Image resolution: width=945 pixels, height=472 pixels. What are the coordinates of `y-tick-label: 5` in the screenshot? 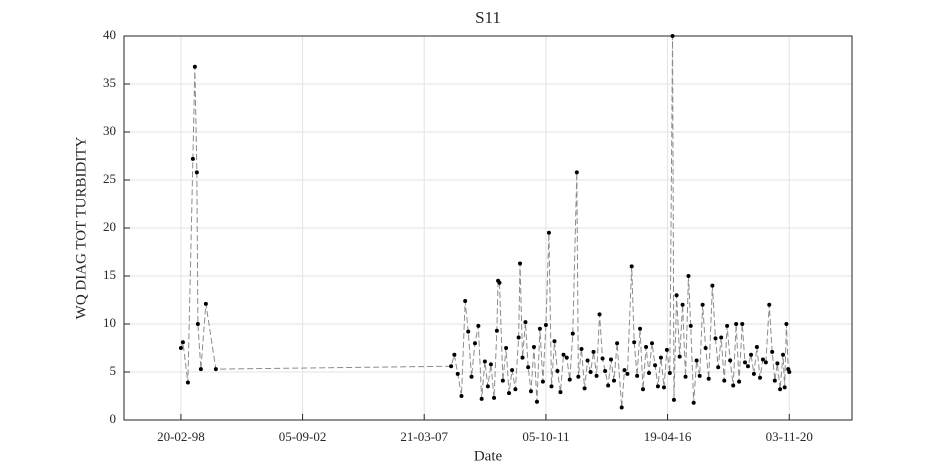 It's located at (113, 370).